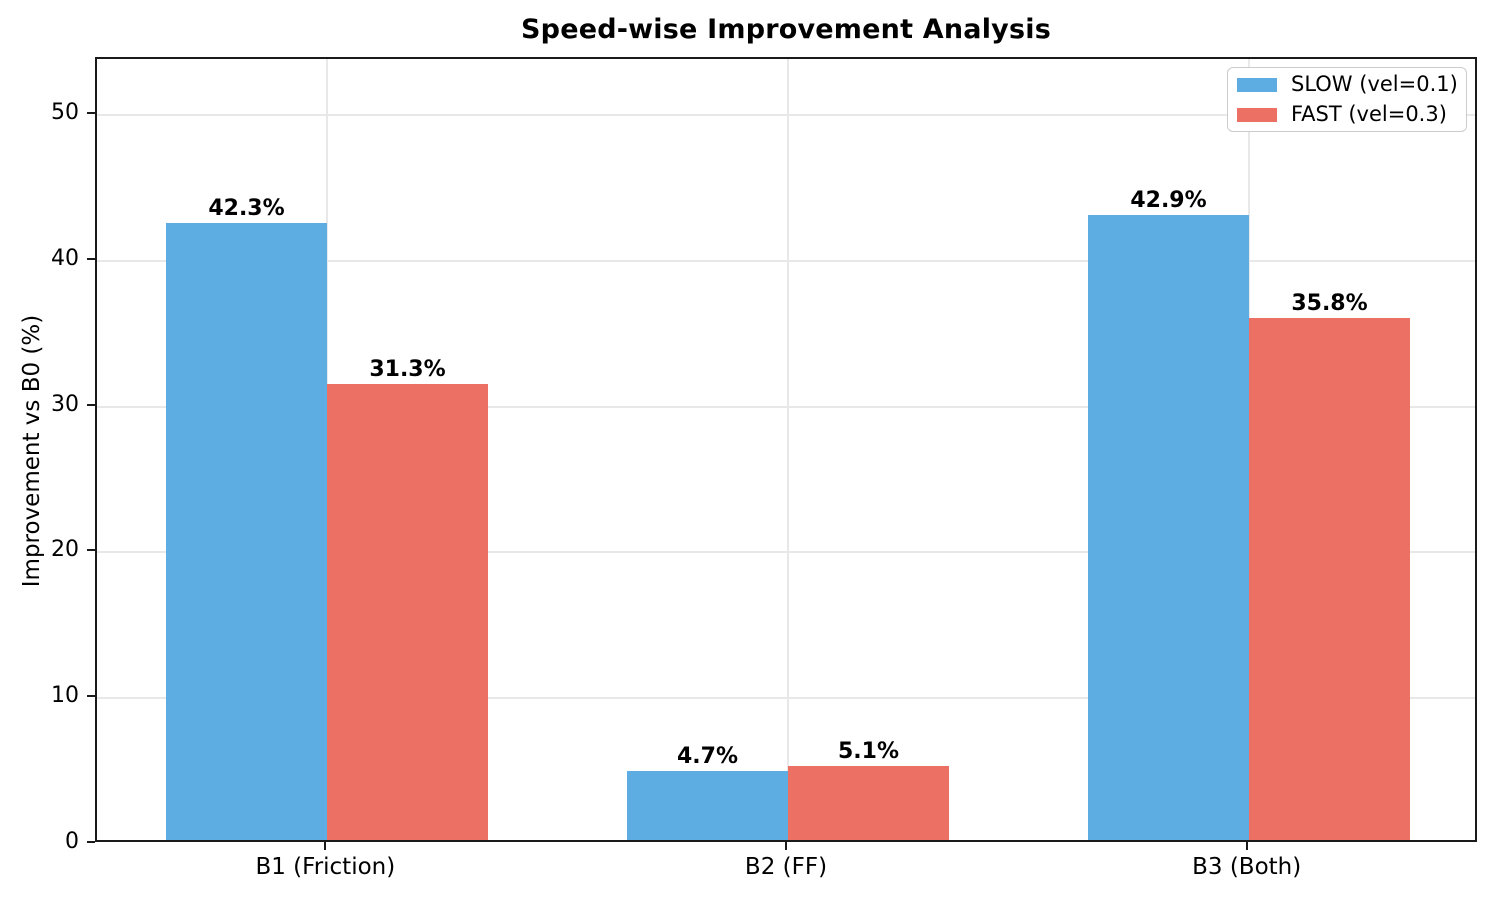  What do you see at coordinates (707, 756) in the screenshot?
I see `bar-value-label: 4.7%` at bounding box center [707, 756].